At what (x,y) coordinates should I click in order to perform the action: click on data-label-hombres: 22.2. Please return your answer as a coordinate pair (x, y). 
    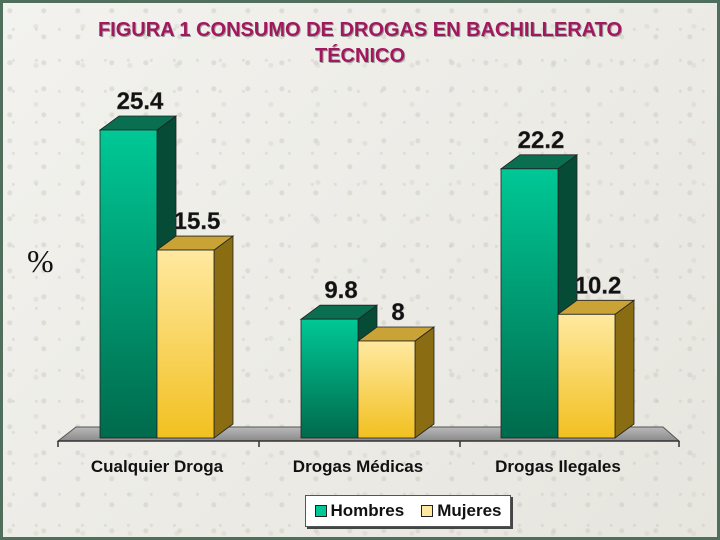
    Looking at the image, I should click on (541, 140).